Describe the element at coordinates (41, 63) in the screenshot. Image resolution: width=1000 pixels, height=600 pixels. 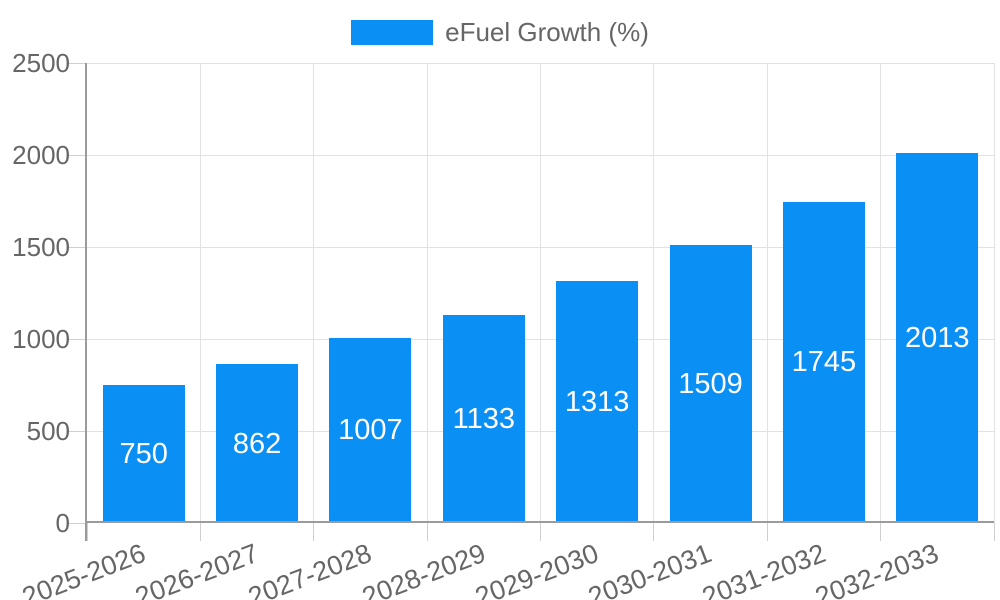
I see `y-tick-label: 2500` at that location.